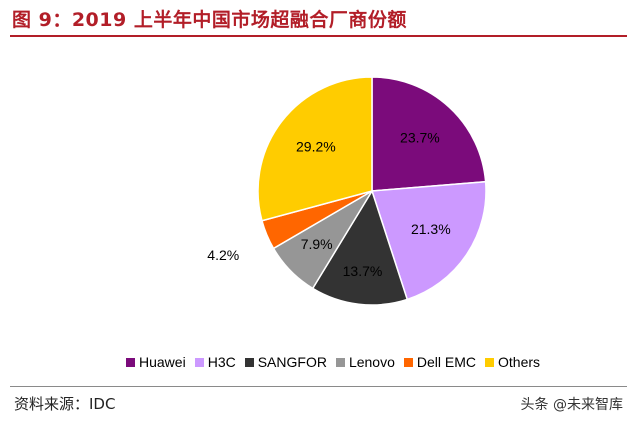 This screenshot has height=422, width=635. I want to click on data-label-sangfor: 13.7%, so click(363, 271).